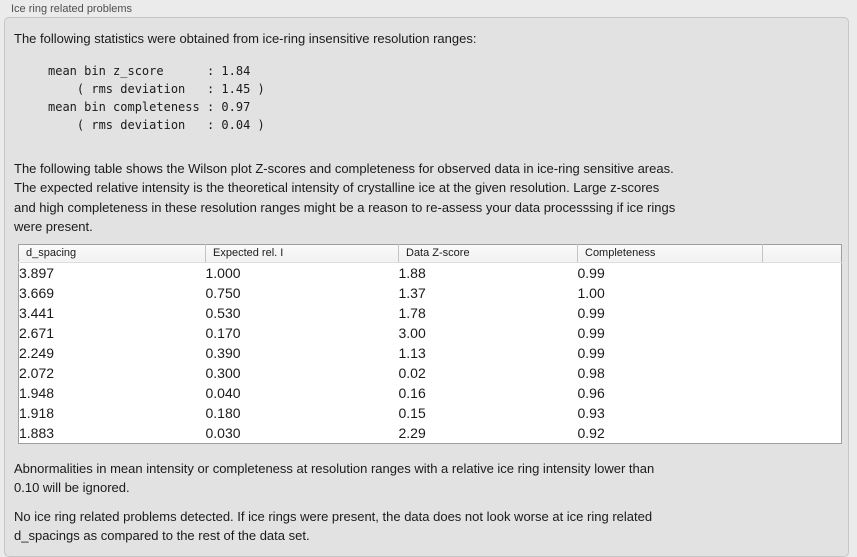 The width and height of the screenshot is (857, 557). I want to click on table-cell: 3.897, so click(37, 272).